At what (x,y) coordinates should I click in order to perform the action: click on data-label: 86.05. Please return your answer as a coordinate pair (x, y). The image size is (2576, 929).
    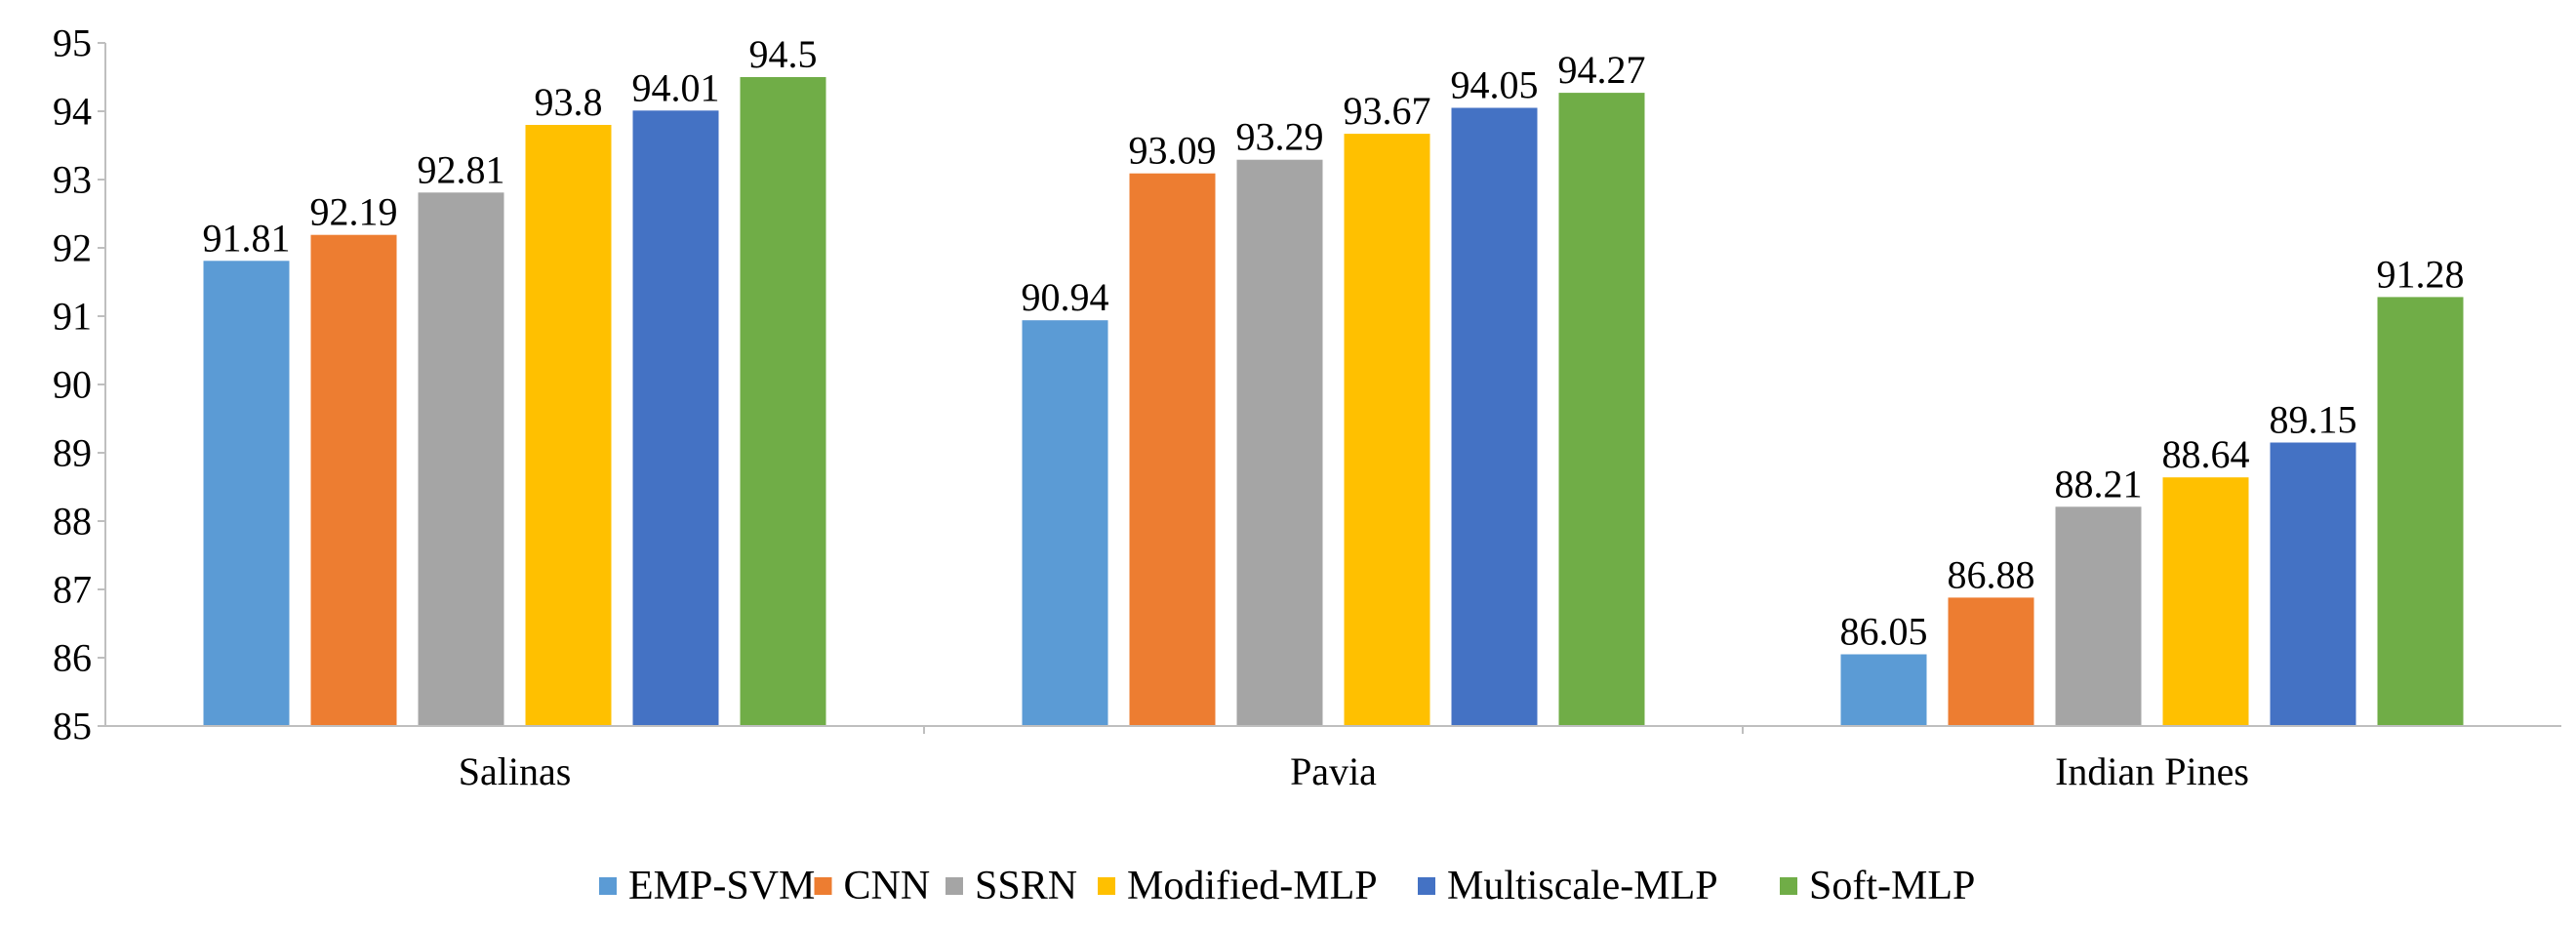
    Looking at the image, I should click on (1884, 632).